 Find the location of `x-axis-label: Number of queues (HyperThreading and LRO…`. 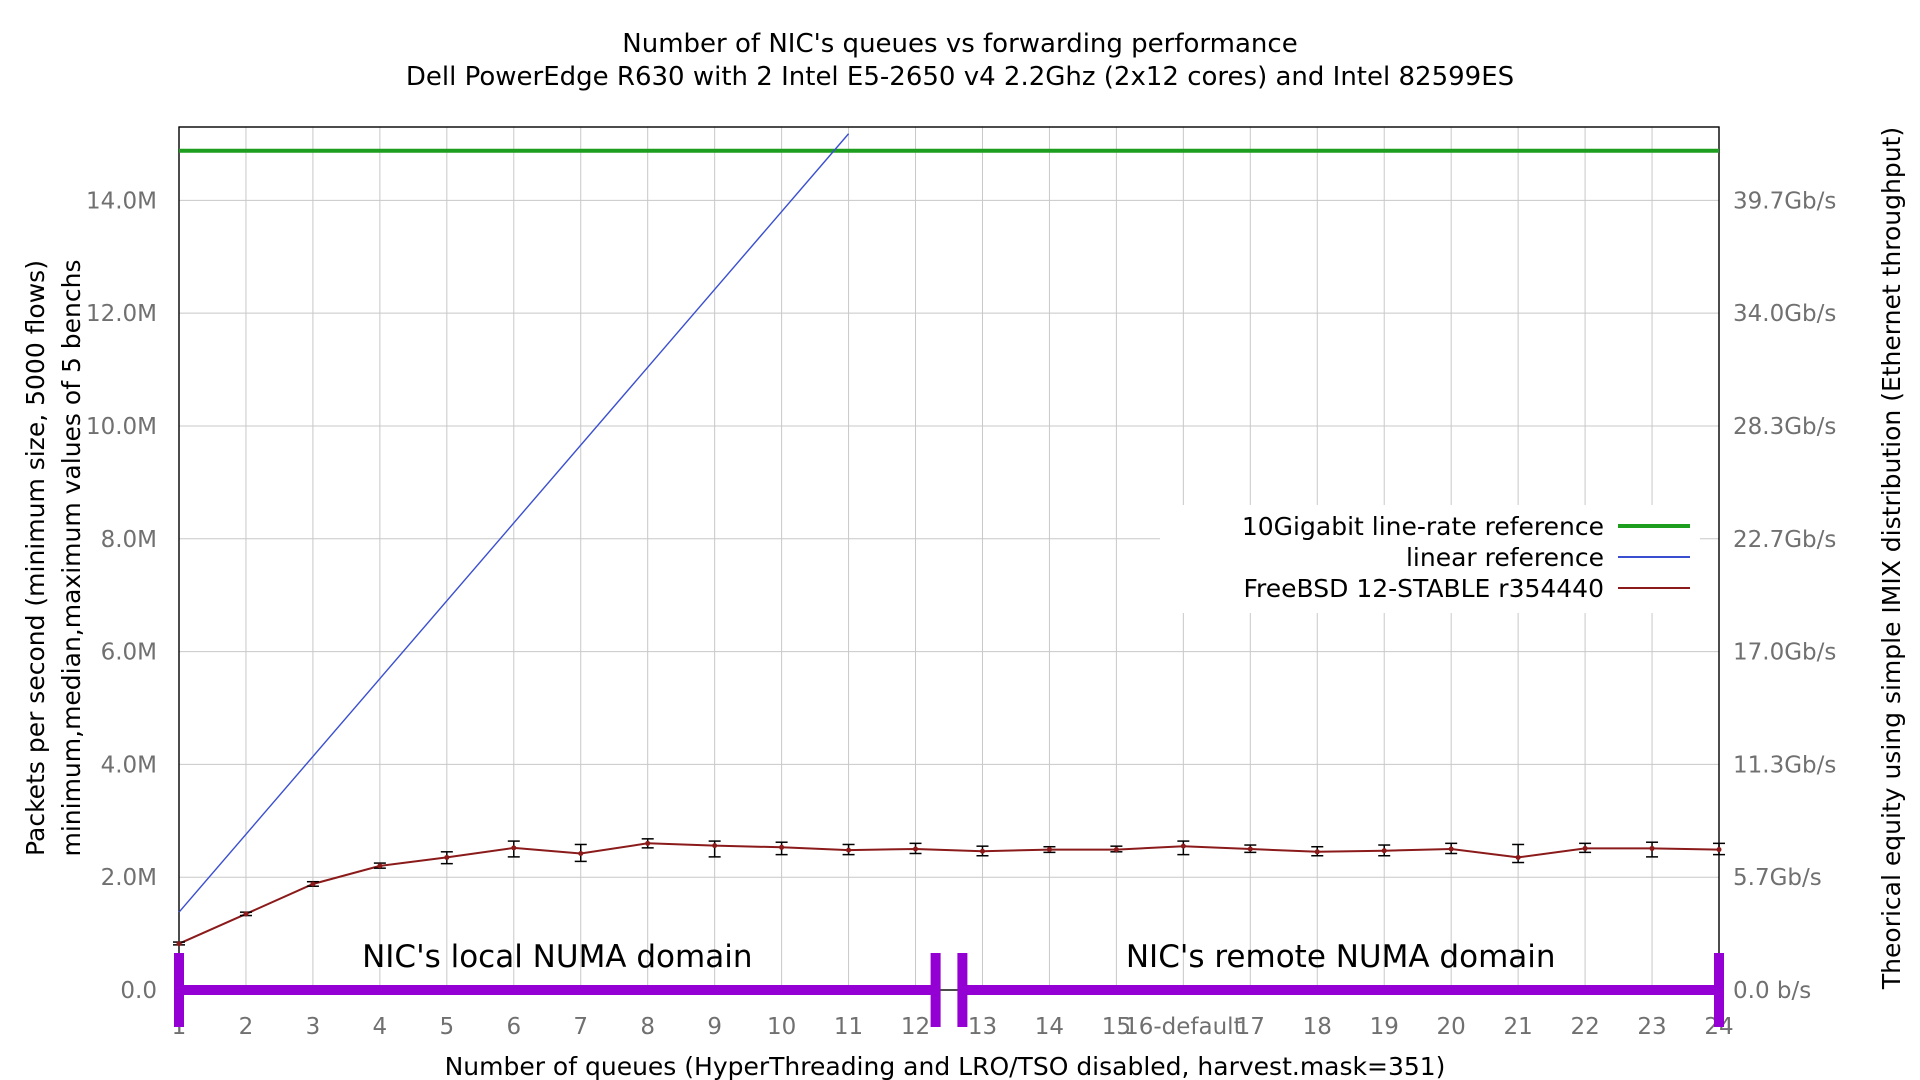

x-axis-label: Number of queues (HyperThreading and LRO… is located at coordinates (945, 1066).